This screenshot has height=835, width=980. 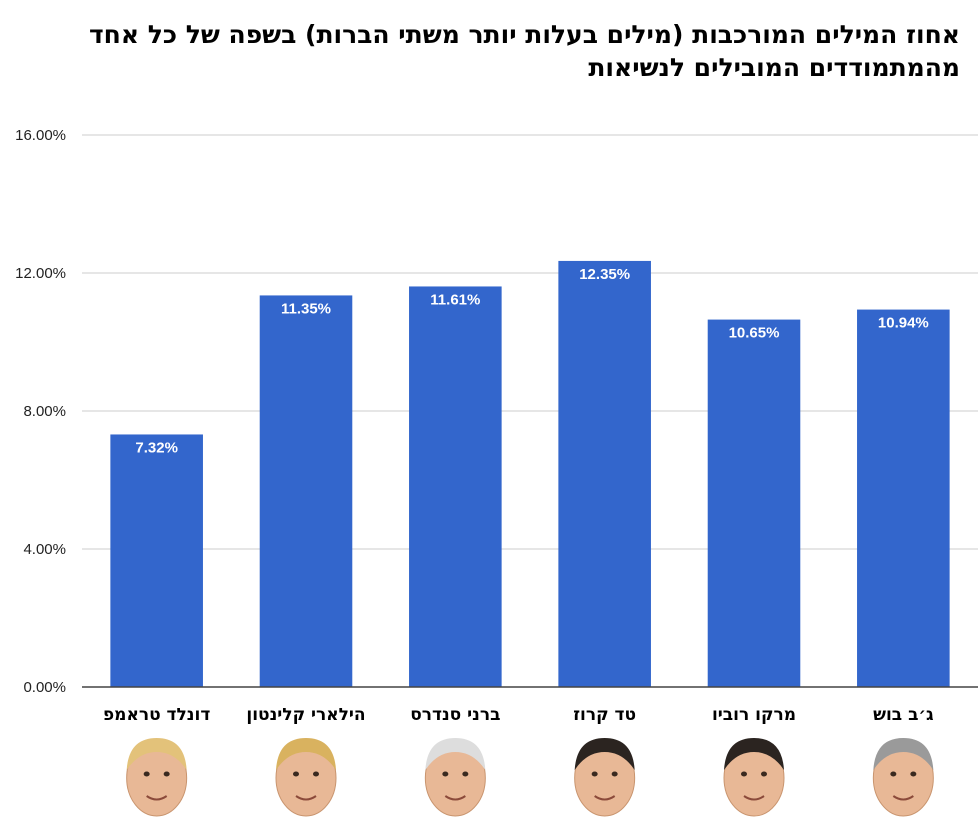 What do you see at coordinates (306, 308) in the screenshot?
I see `data-label: 11.35%` at bounding box center [306, 308].